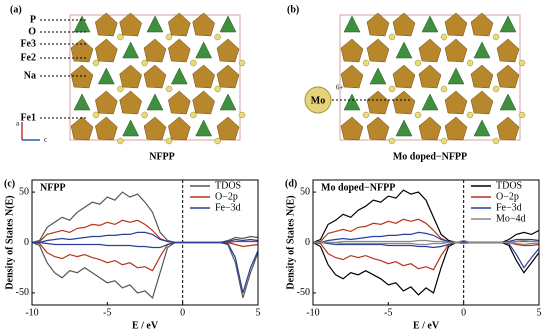  I want to click on axis-letter: a, so click(18, 124).